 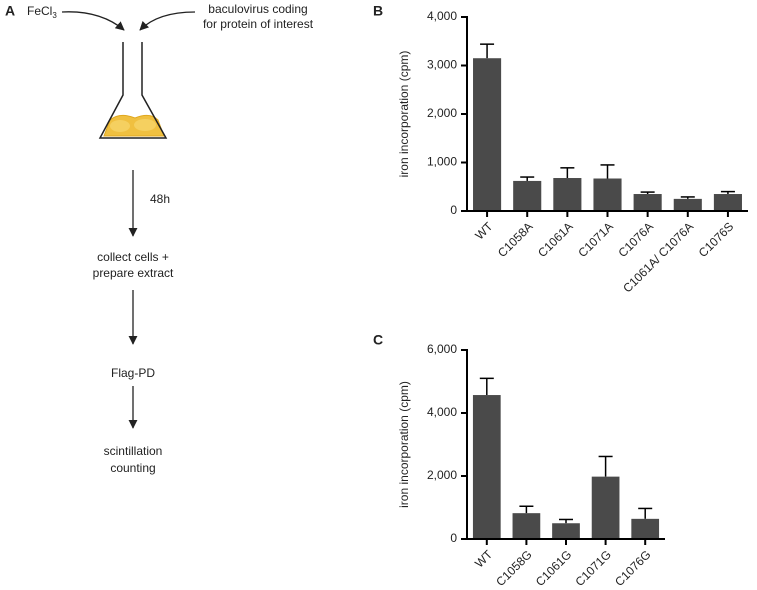 I want to click on y-tick-label: 1,000, so click(x=442, y=162).